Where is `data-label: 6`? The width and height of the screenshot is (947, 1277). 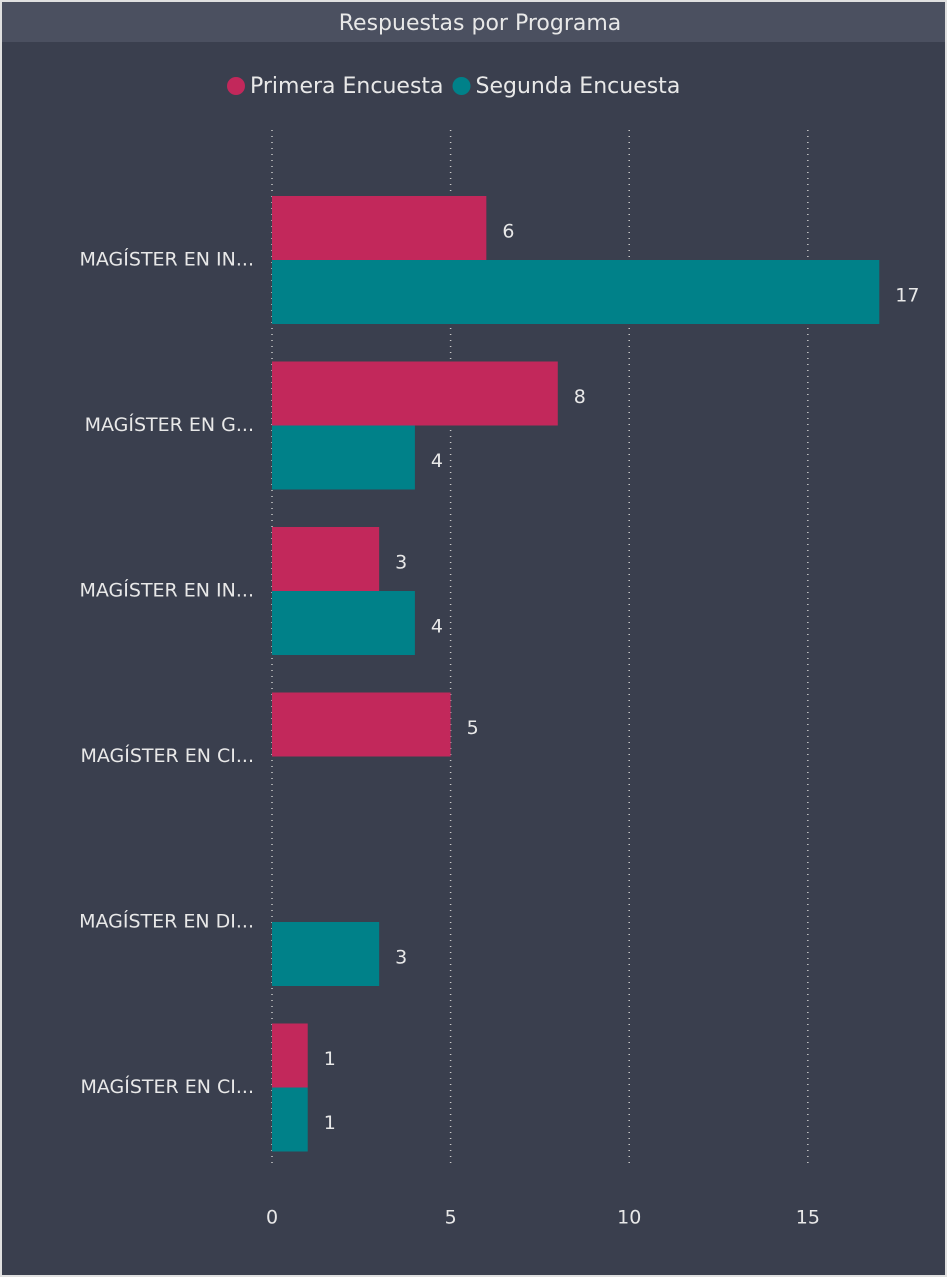
data-label: 6 is located at coordinates (508, 232).